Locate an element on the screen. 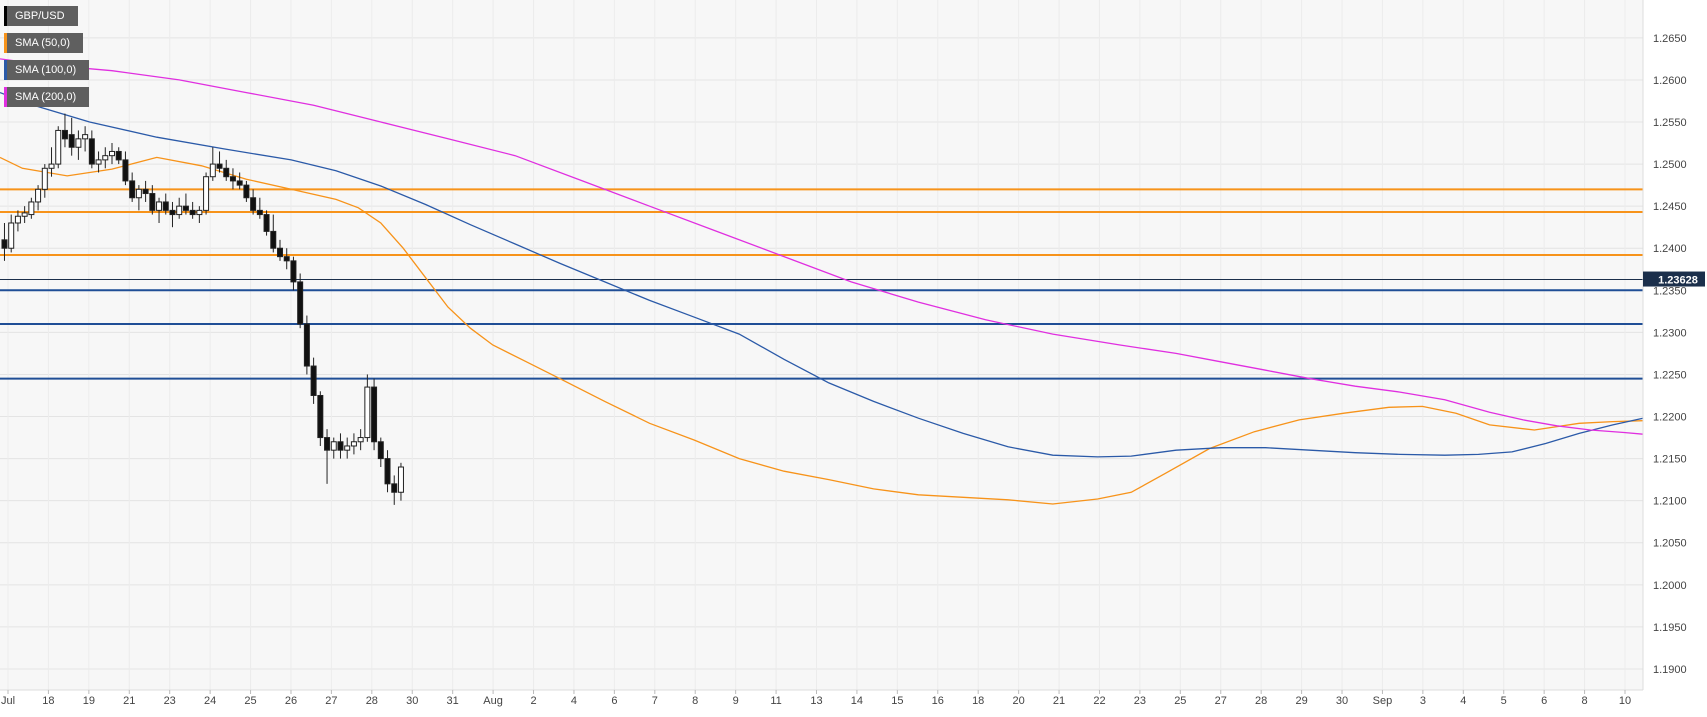  legend-item-sma200: SMA (200,0) is located at coordinates (47, 97).